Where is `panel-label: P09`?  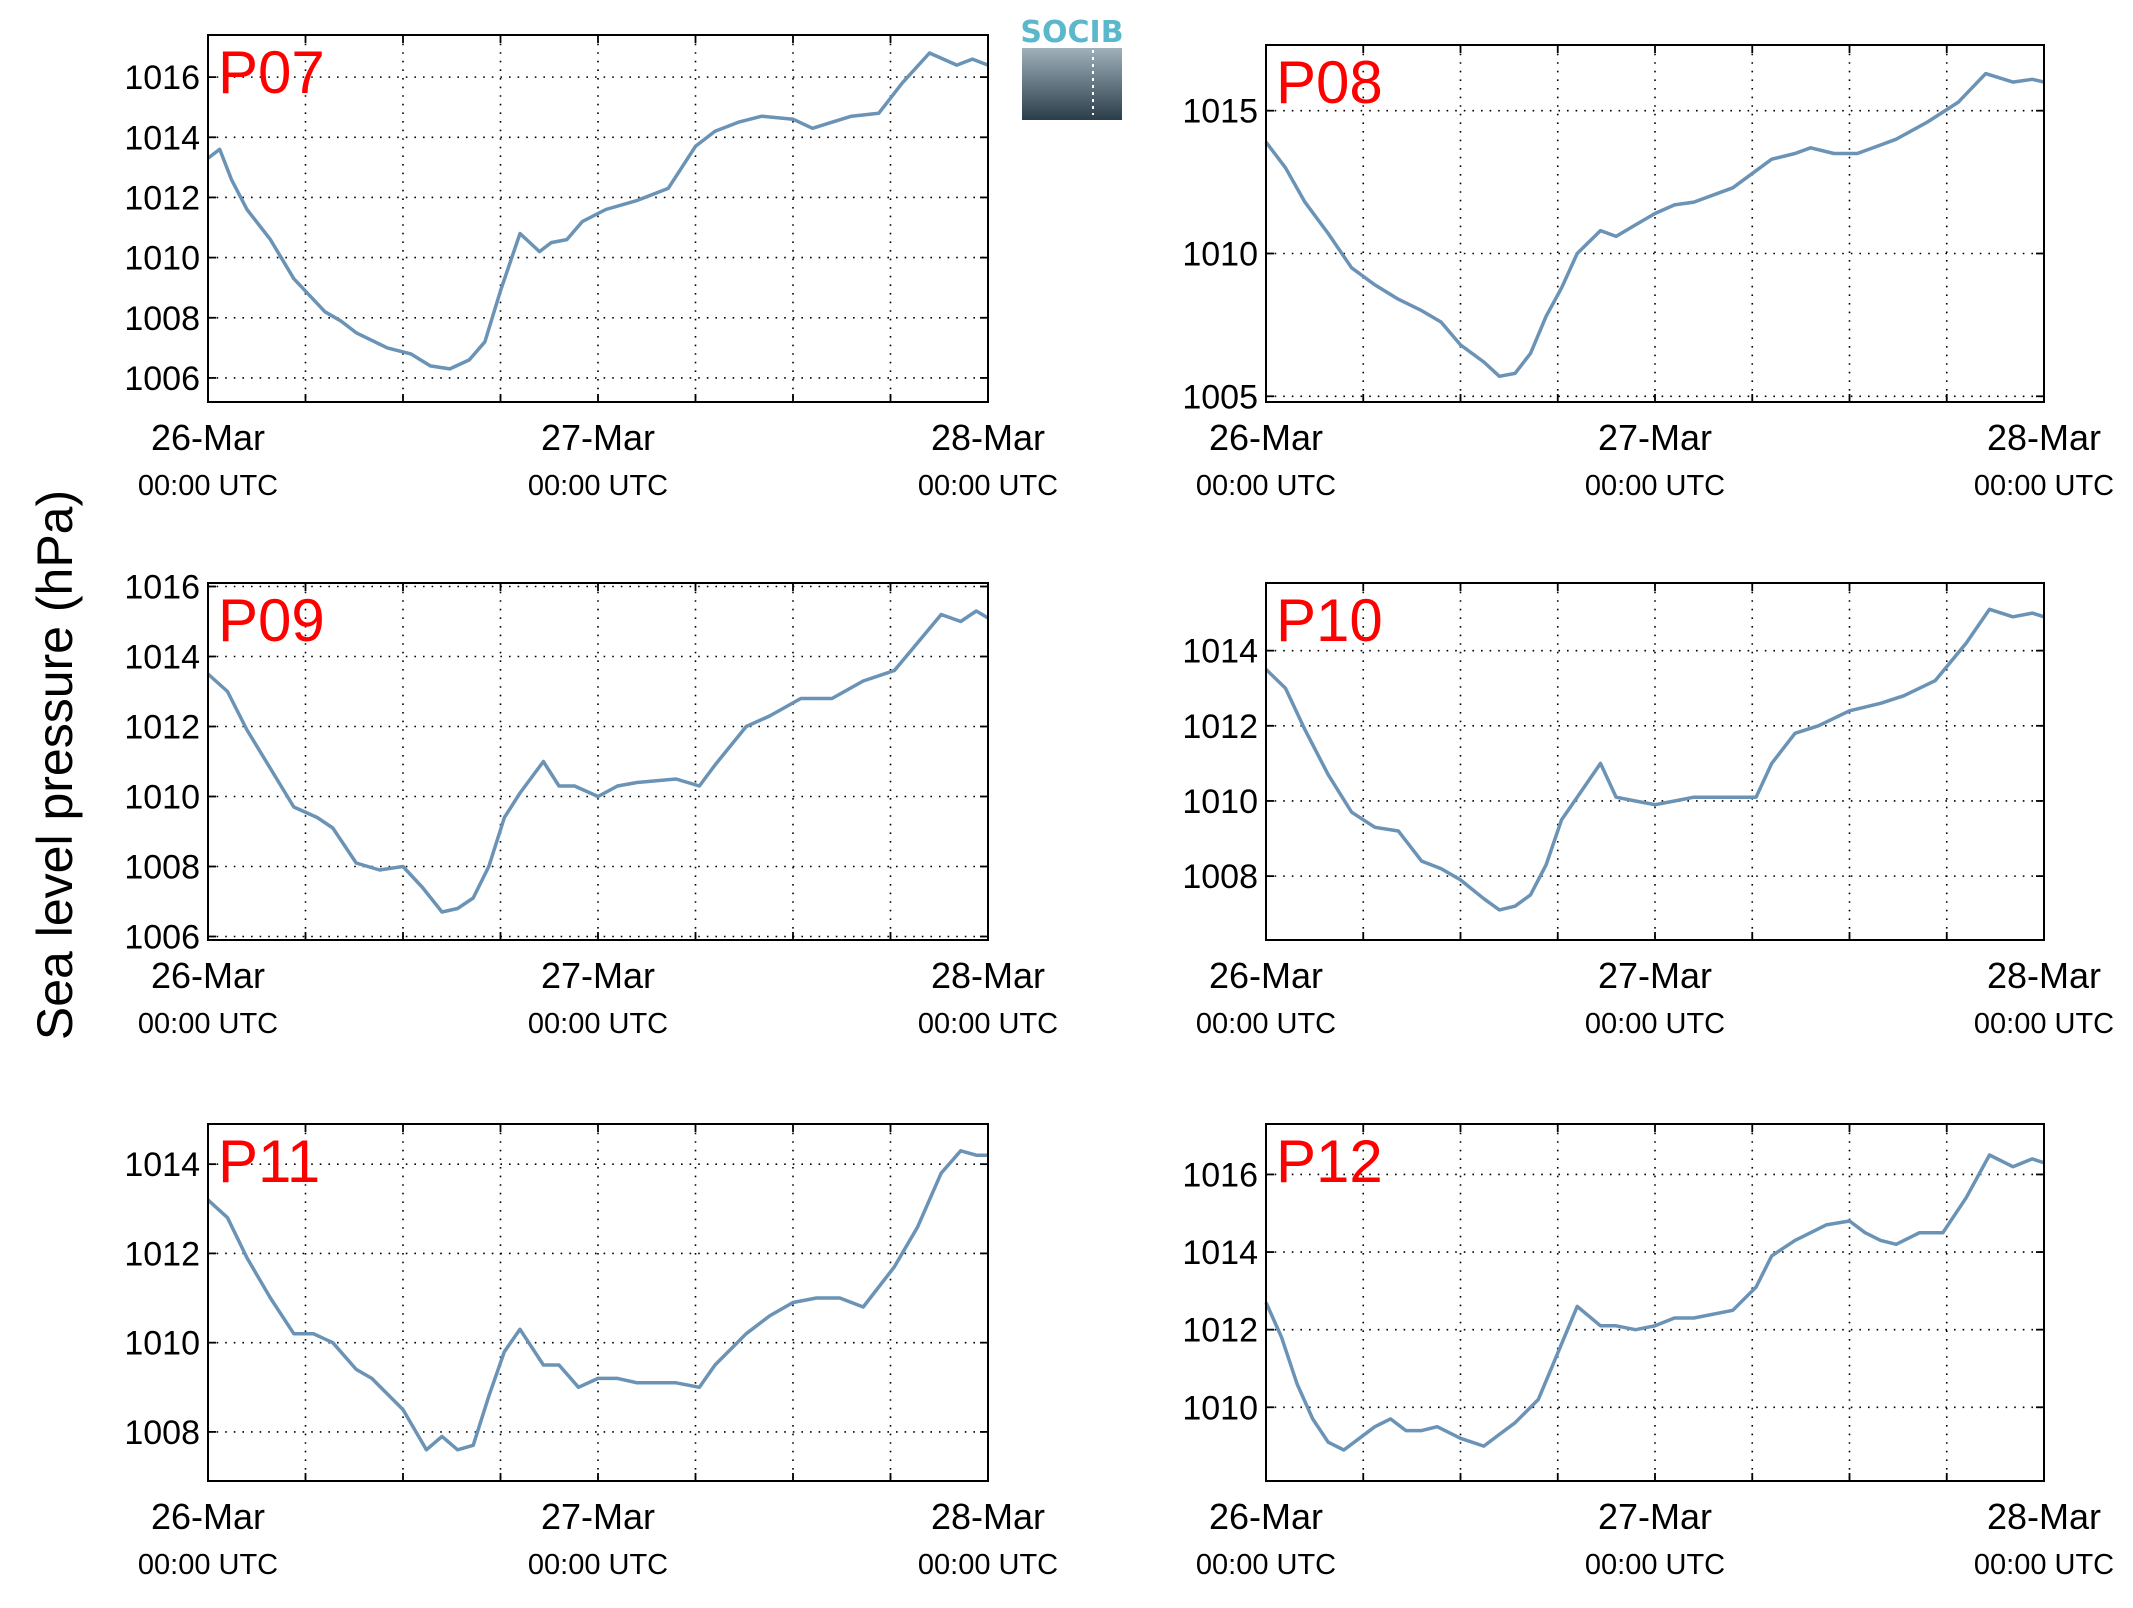 panel-label: P09 is located at coordinates (271, 620).